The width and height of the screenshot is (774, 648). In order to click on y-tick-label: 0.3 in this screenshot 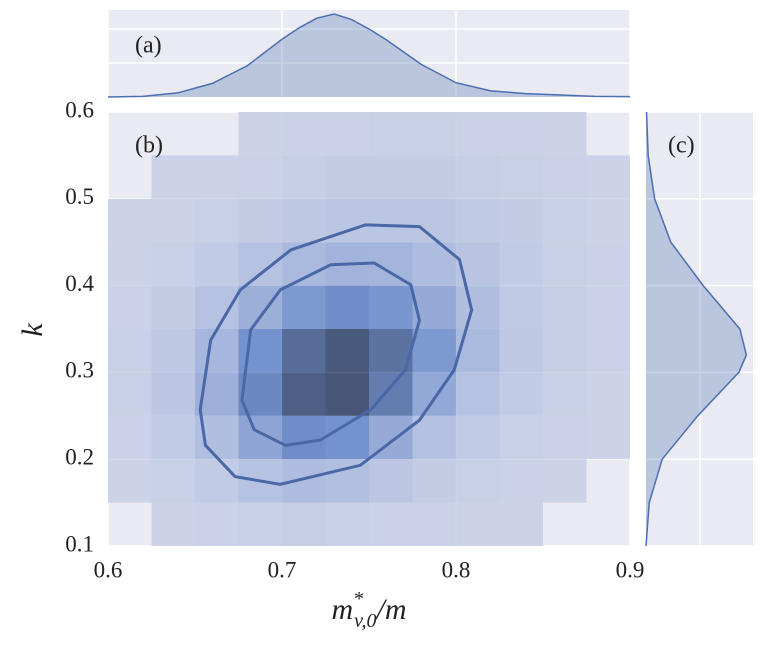, I will do `click(79, 370)`.